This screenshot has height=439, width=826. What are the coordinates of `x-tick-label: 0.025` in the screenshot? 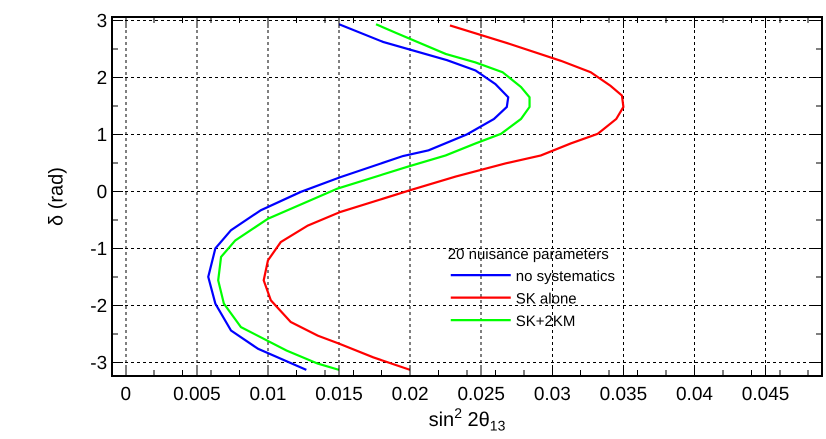 It's located at (481, 394).